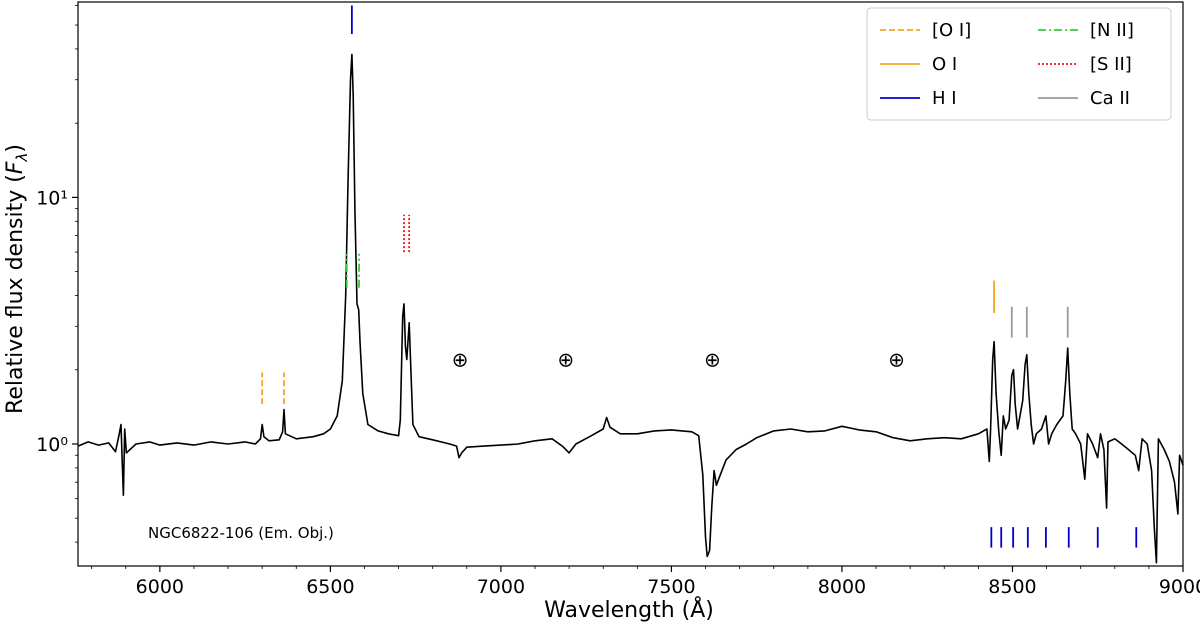 The width and height of the screenshot is (1200, 632). I want to click on x-tick-label: 7500, so click(671, 587).